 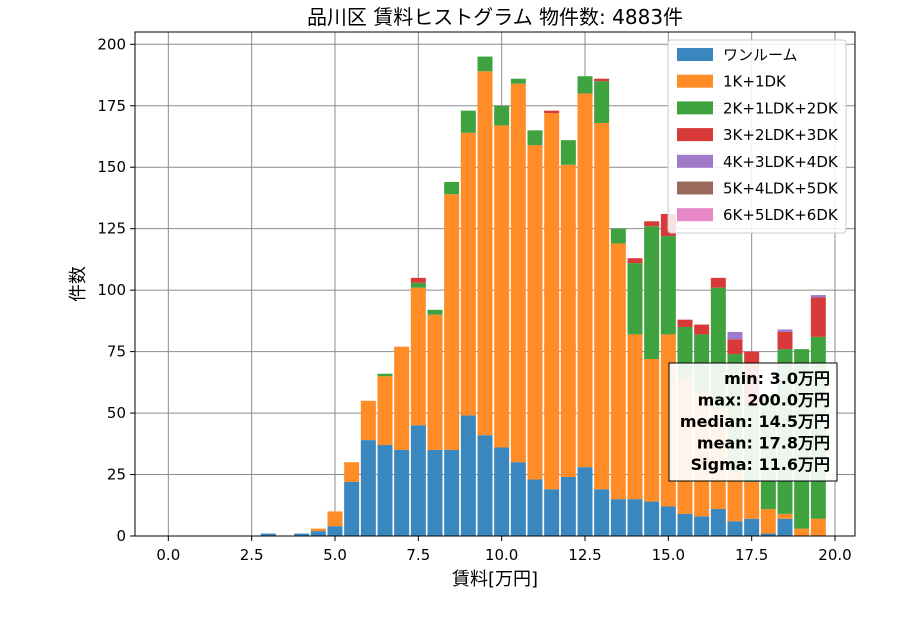 I want to click on x-tick-label: 2.5, so click(x=252, y=555).